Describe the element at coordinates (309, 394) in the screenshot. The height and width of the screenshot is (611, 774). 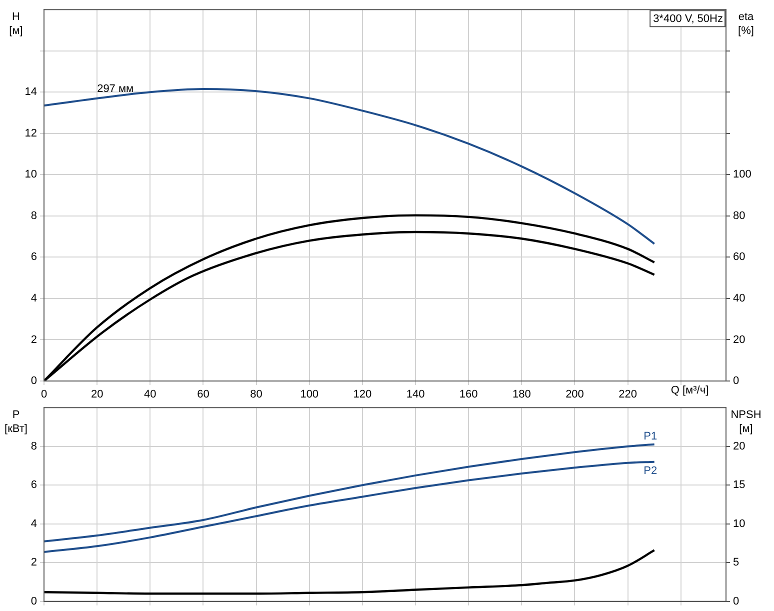
I see `x-tick-label: 100` at that location.